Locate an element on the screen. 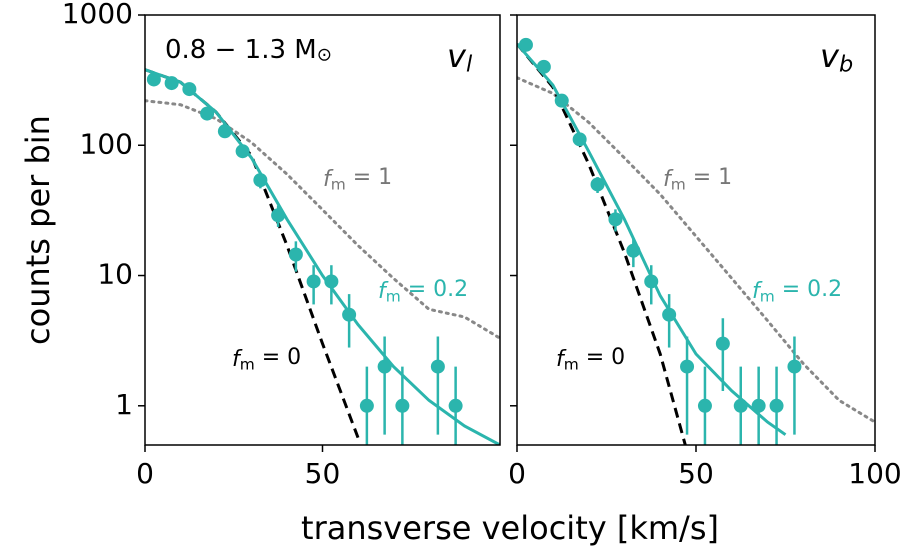  annotation: vb is located at coordinates (836, 57).